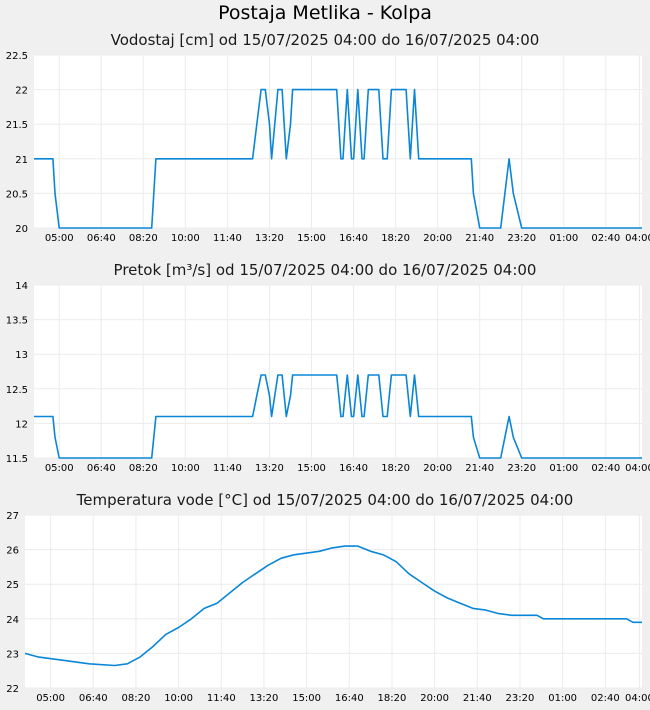  Describe the element at coordinates (269, 238) in the screenshot. I see `water-level-x-tick-label: 13:20` at that location.